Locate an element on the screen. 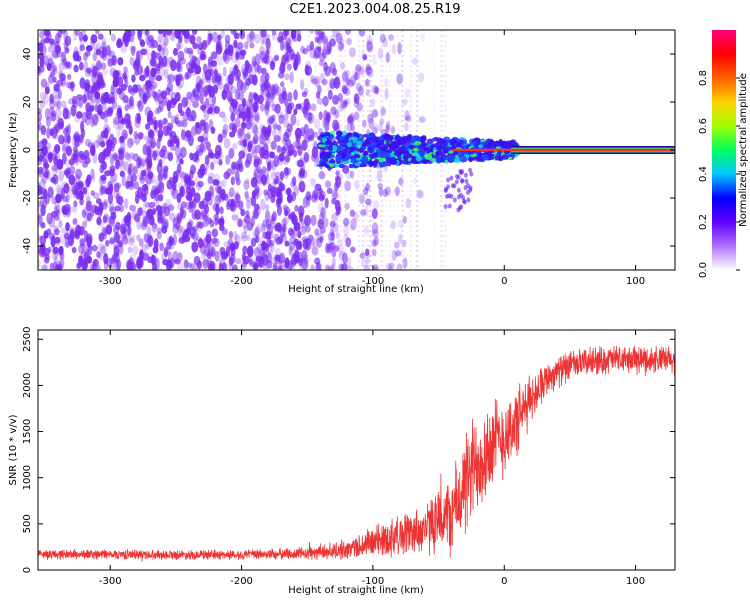 The height and width of the screenshot is (600, 750). y-tick-label: 20 is located at coordinates (27, 102).